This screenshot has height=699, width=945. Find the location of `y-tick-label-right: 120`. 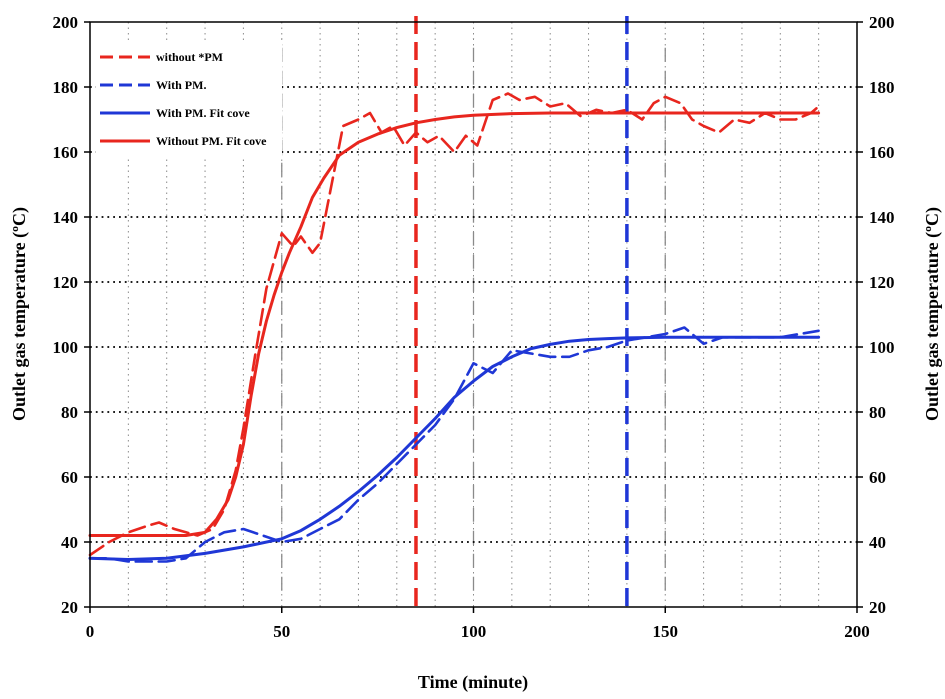

y-tick-label-right: 120 is located at coordinates (882, 282).